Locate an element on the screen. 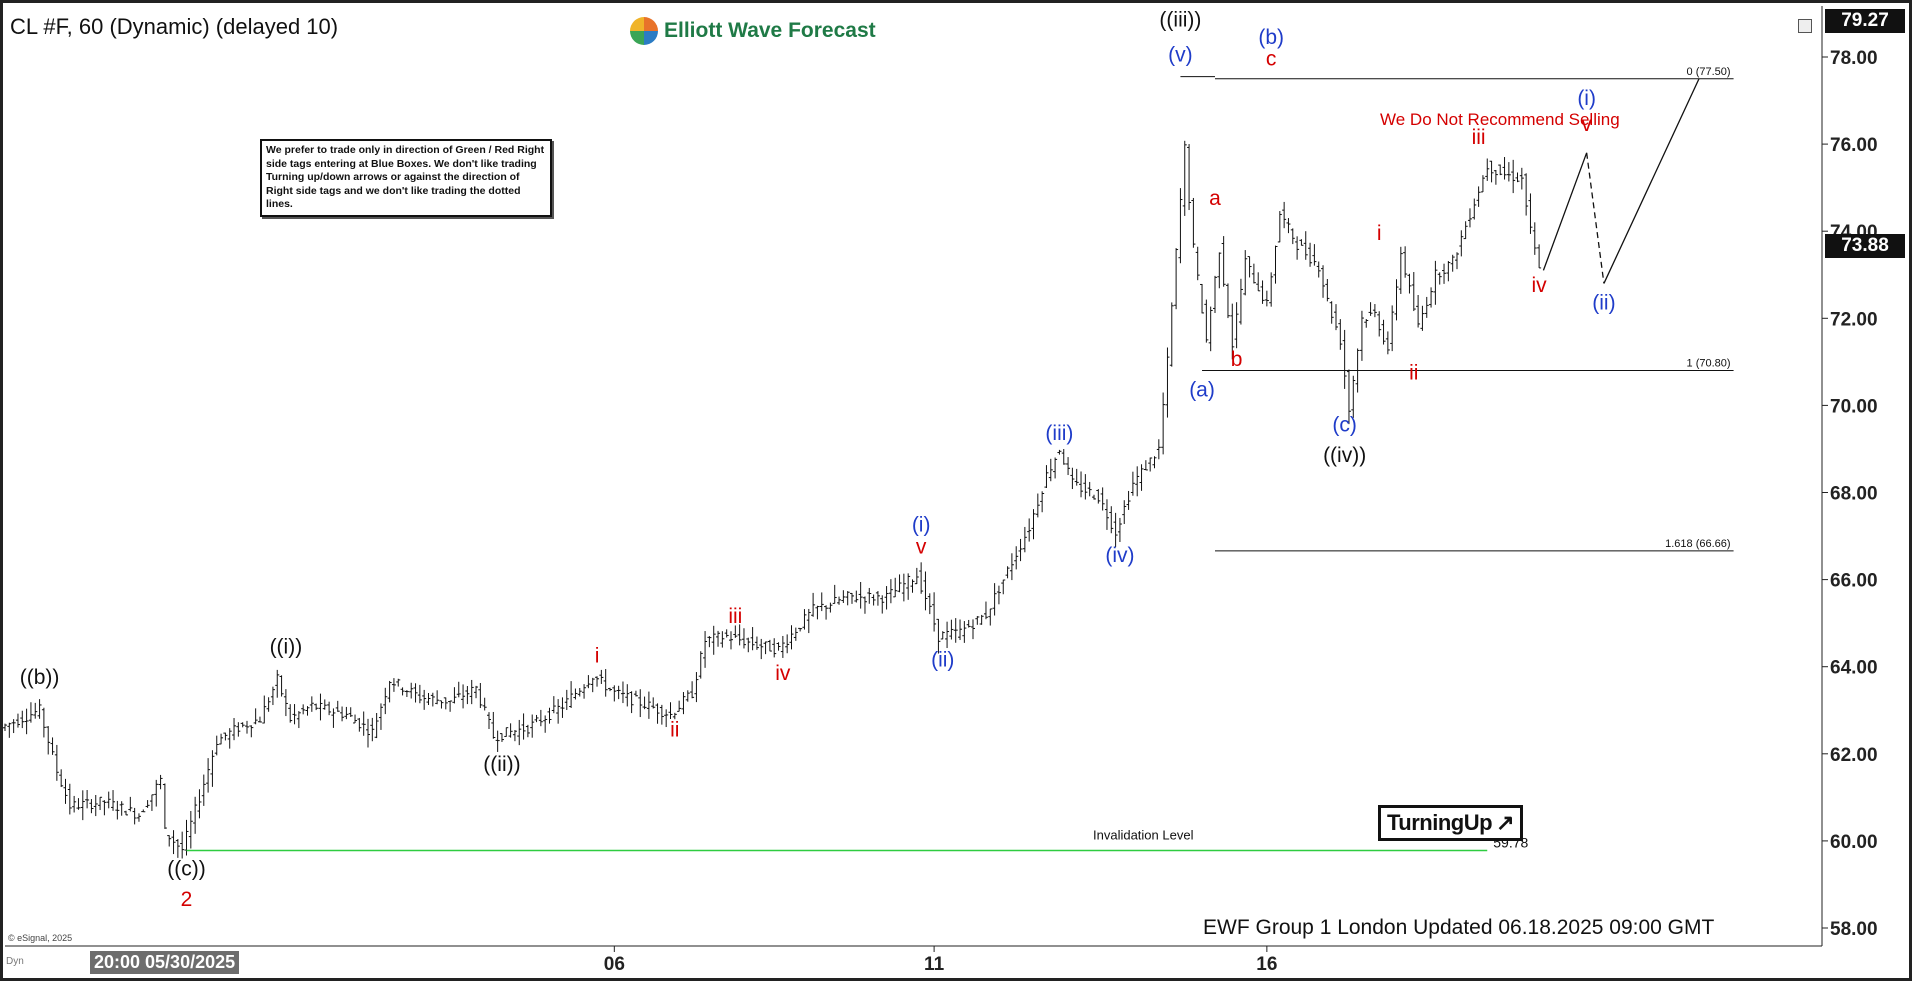 The image size is (1912, 981). y-tick-label: 70.00 is located at coordinates (1854, 406).